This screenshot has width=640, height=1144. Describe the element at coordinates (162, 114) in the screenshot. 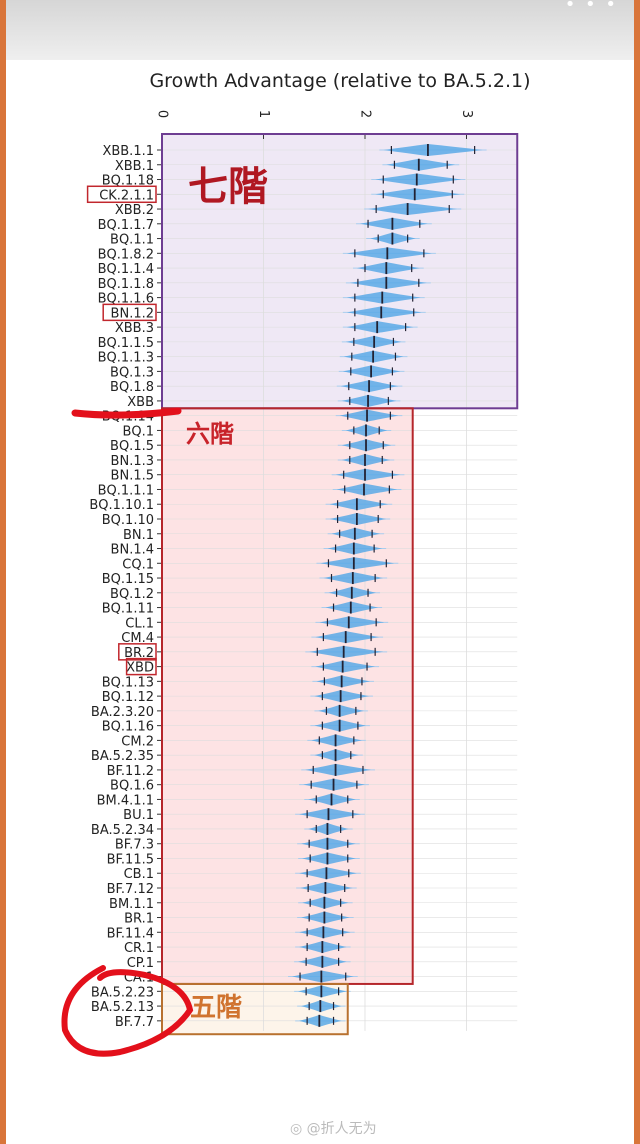

I see `x-tick-label: 0` at that location.